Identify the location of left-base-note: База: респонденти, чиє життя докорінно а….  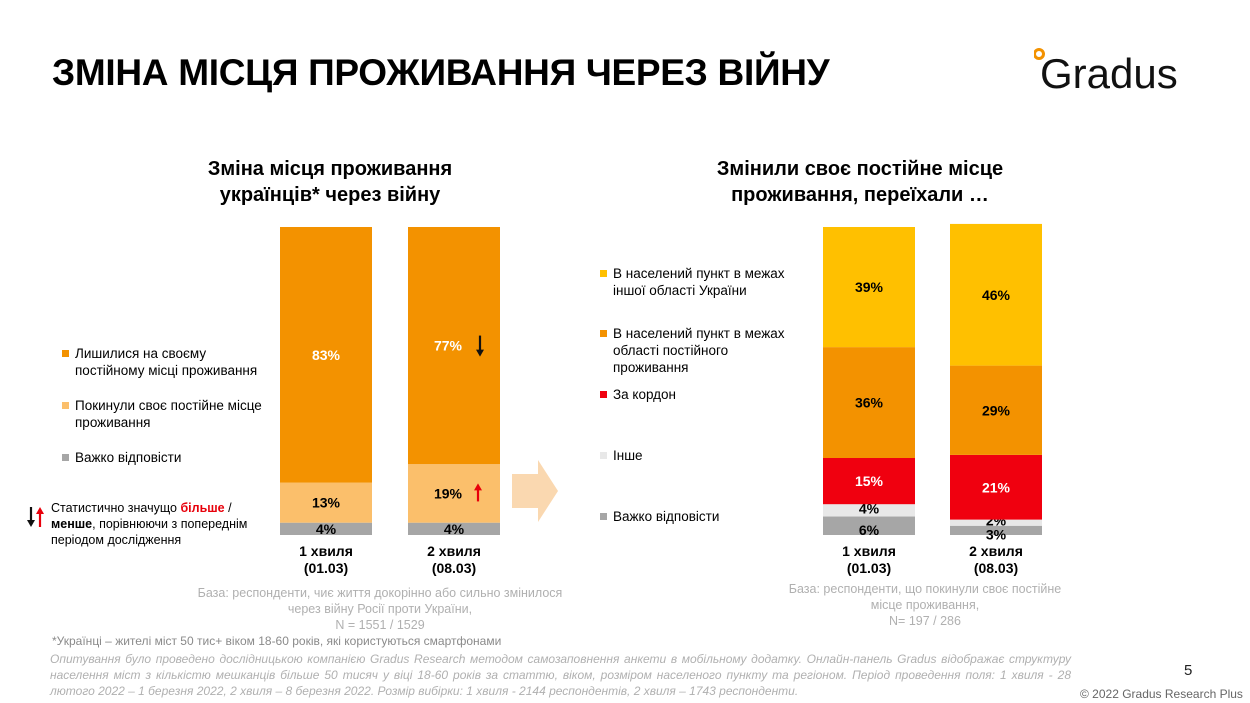
(380, 609).